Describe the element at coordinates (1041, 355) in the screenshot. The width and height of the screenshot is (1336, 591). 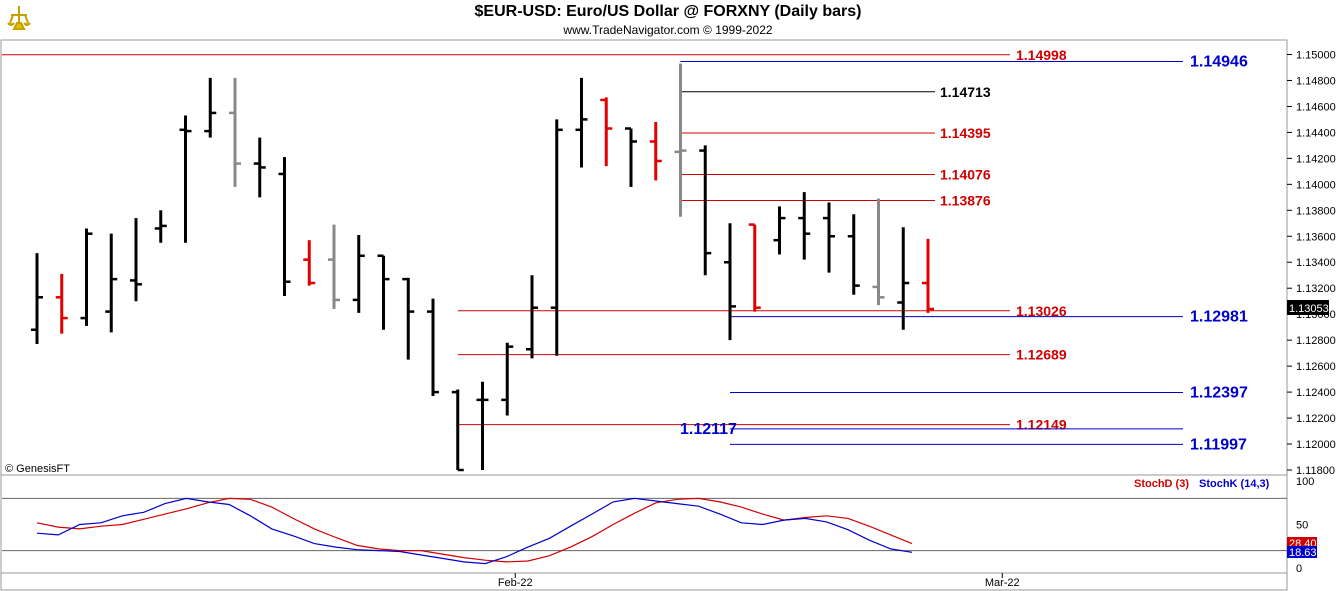
I see `level-label: 1.12689` at that location.